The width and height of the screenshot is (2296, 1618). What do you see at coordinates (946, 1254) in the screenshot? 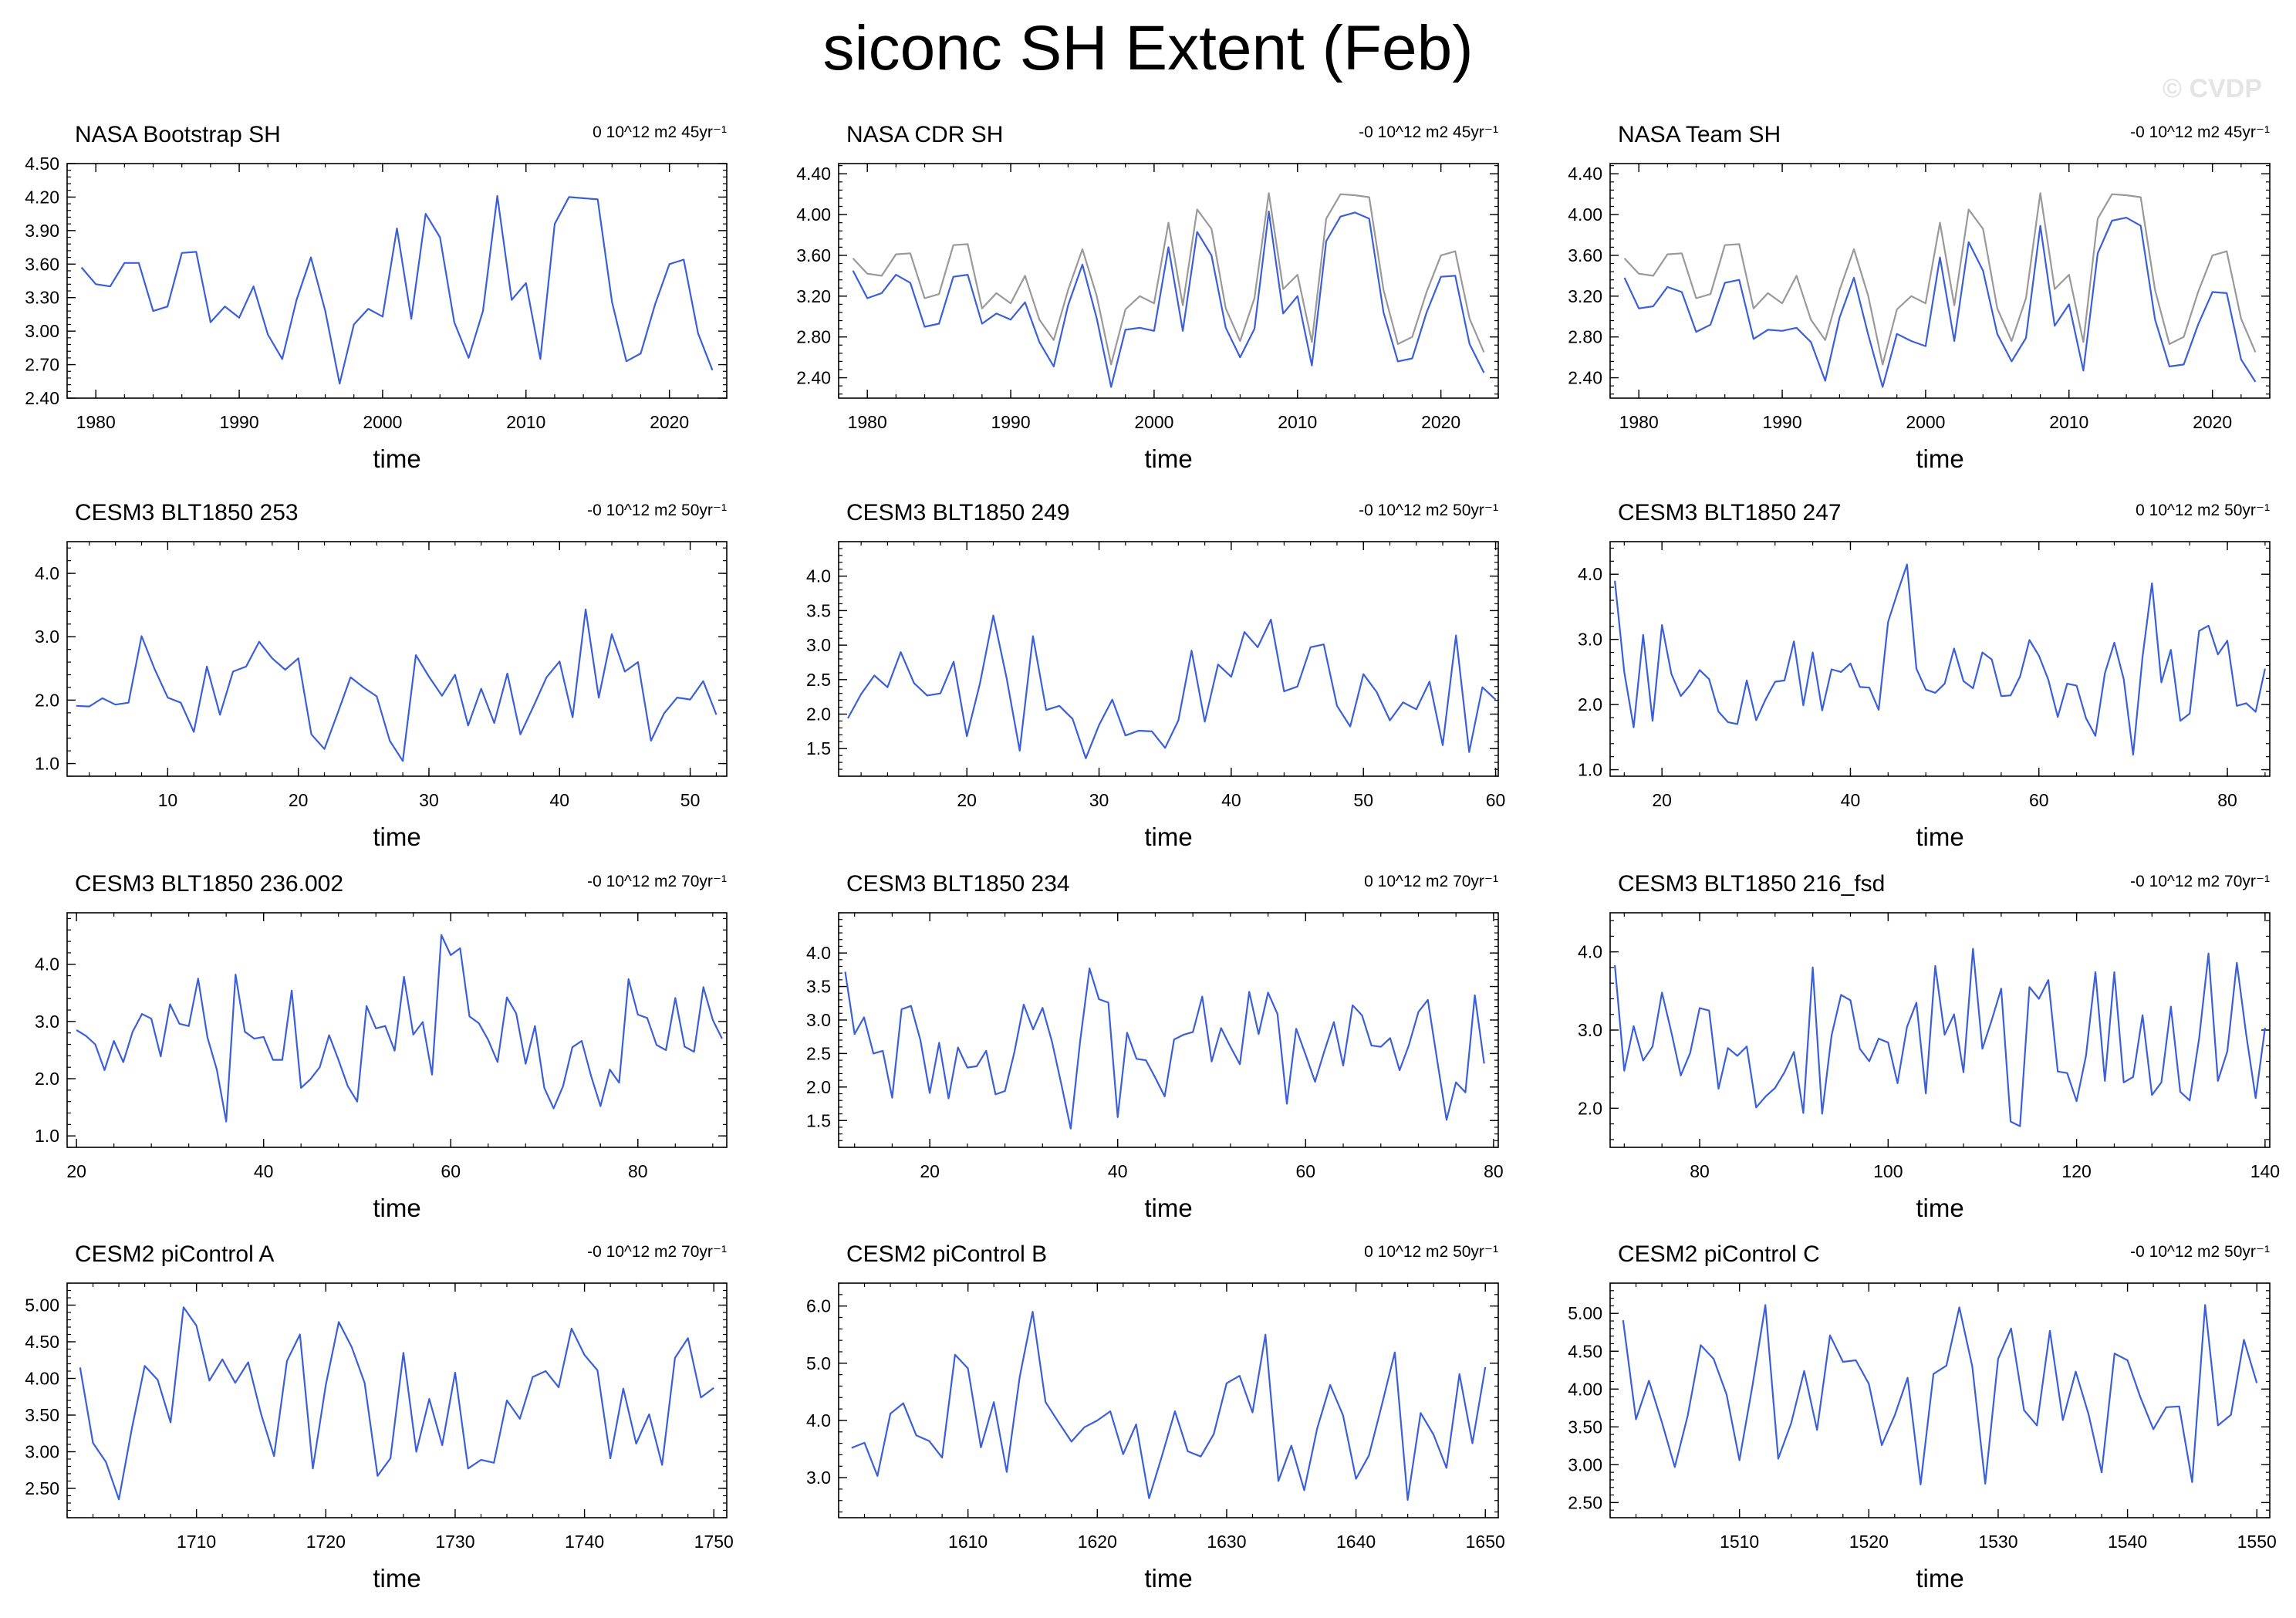
I see `panel-title: CESM2 piControl B` at bounding box center [946, 1254].